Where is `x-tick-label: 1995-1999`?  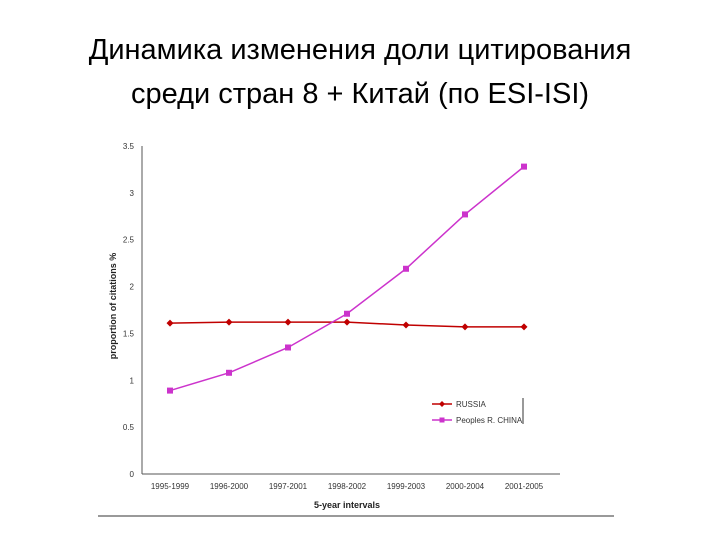
x-tick-label: 1995-1999 is located at coordinates (170, 486).